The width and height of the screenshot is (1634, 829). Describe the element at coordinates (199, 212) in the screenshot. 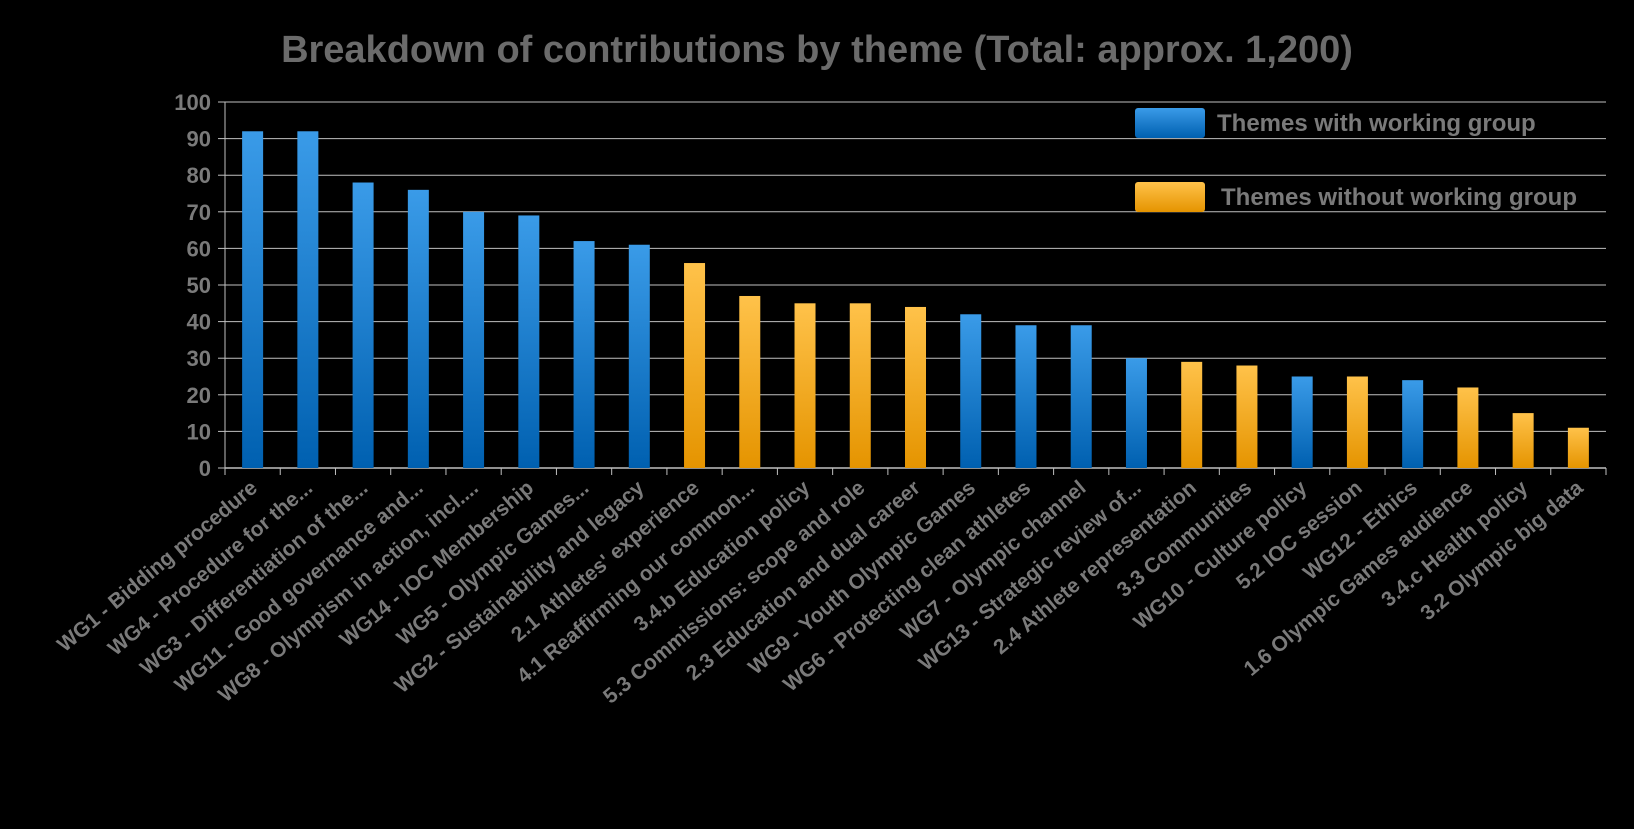

I see `y-tick-label: 70` at that location.